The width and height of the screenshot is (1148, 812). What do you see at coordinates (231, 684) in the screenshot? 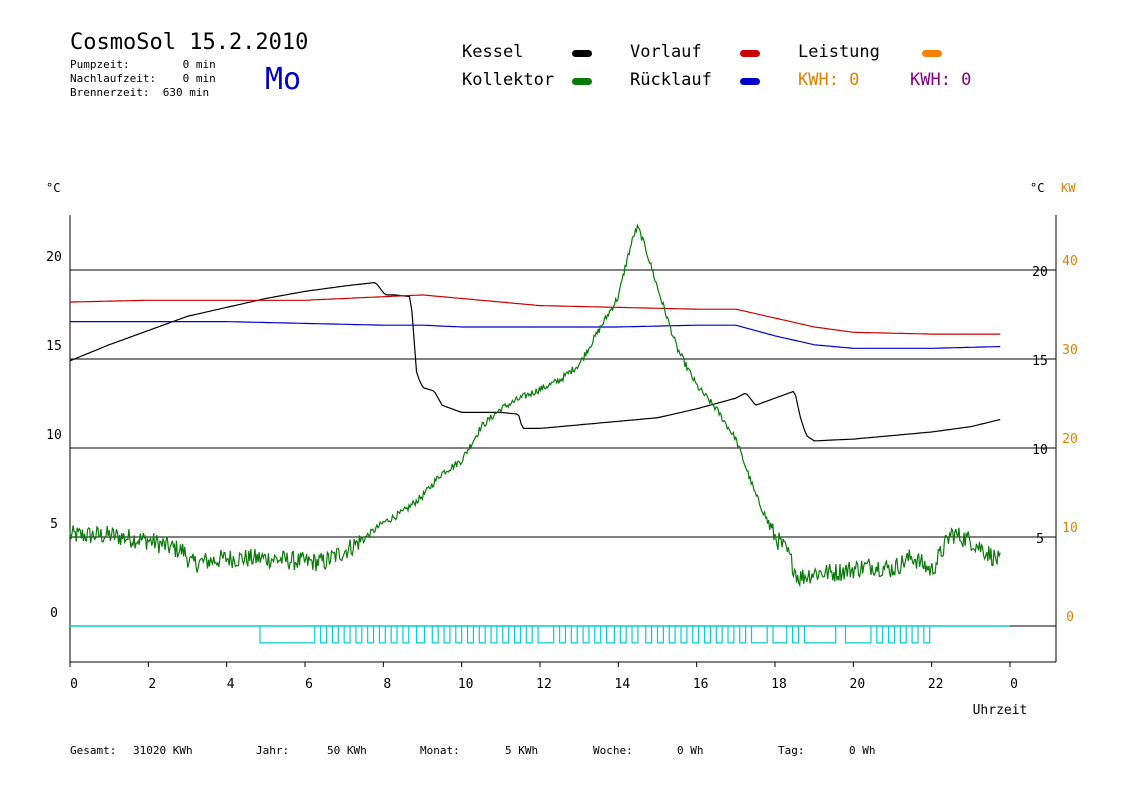
I see `x-tick-label: 4` at bounding box center [231, 684].